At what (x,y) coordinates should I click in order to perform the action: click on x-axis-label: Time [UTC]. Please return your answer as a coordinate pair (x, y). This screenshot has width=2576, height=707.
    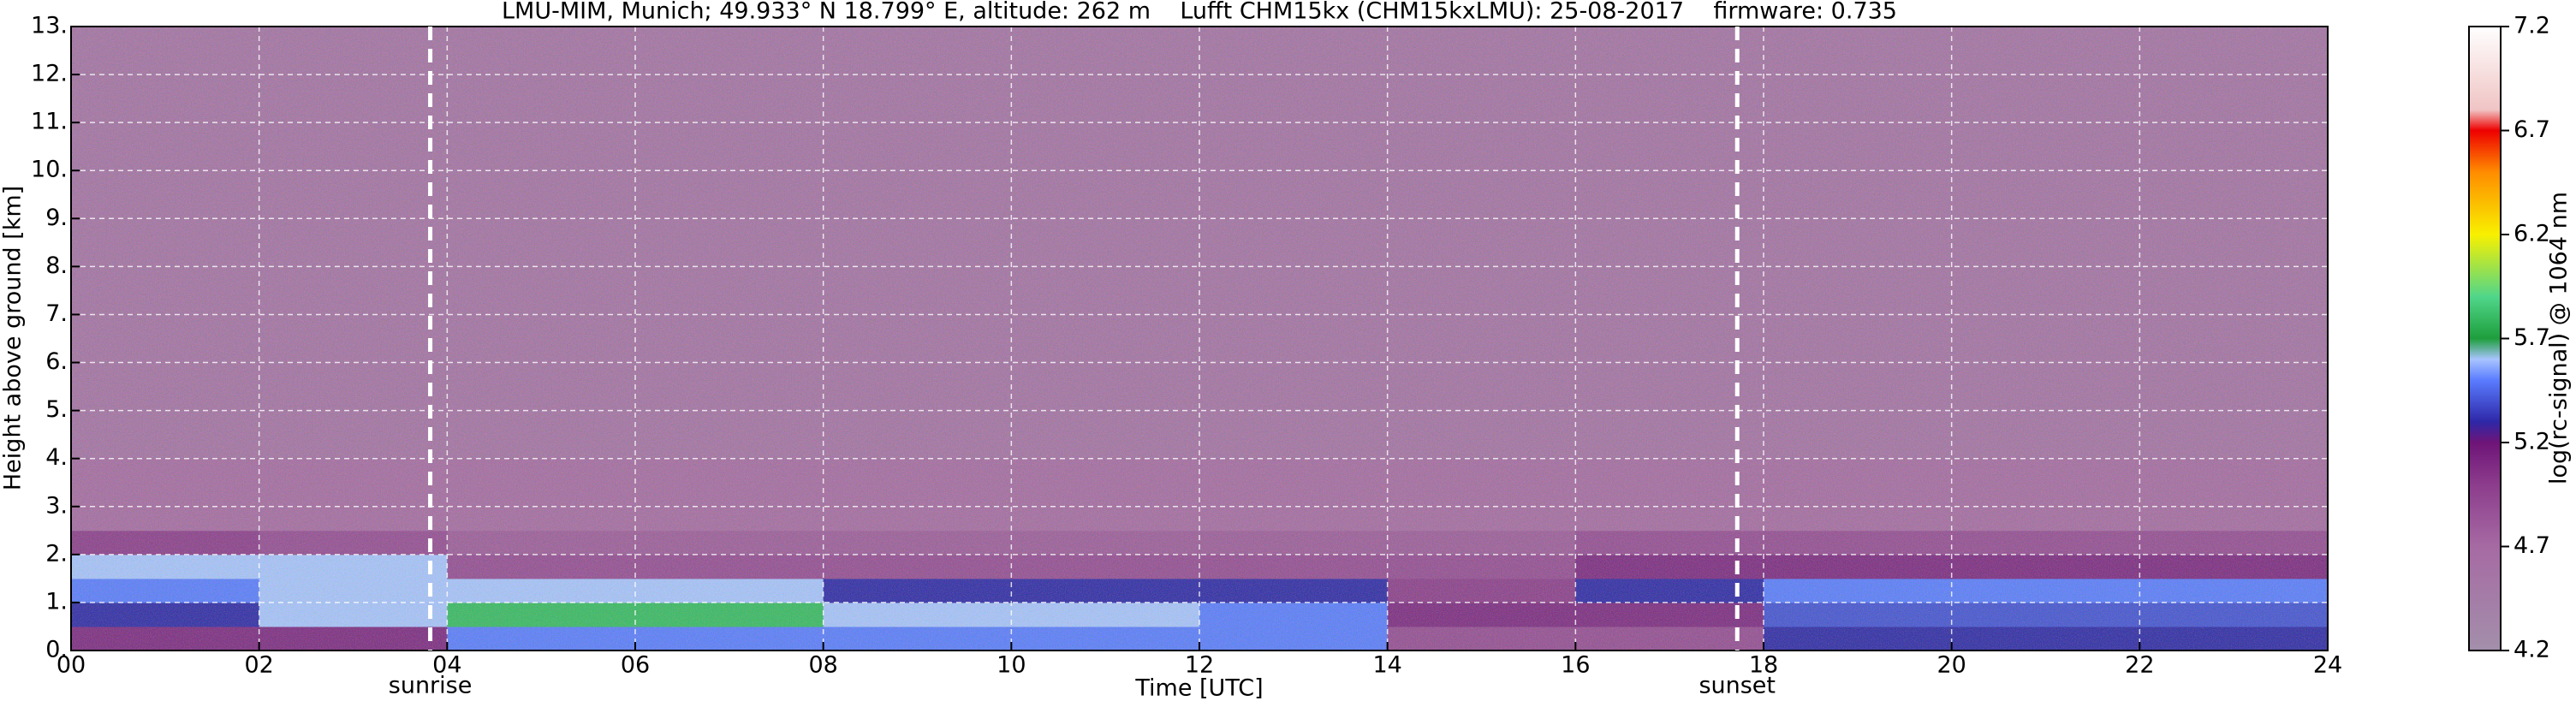
    Looking at the image, I should click on (1198, 688).